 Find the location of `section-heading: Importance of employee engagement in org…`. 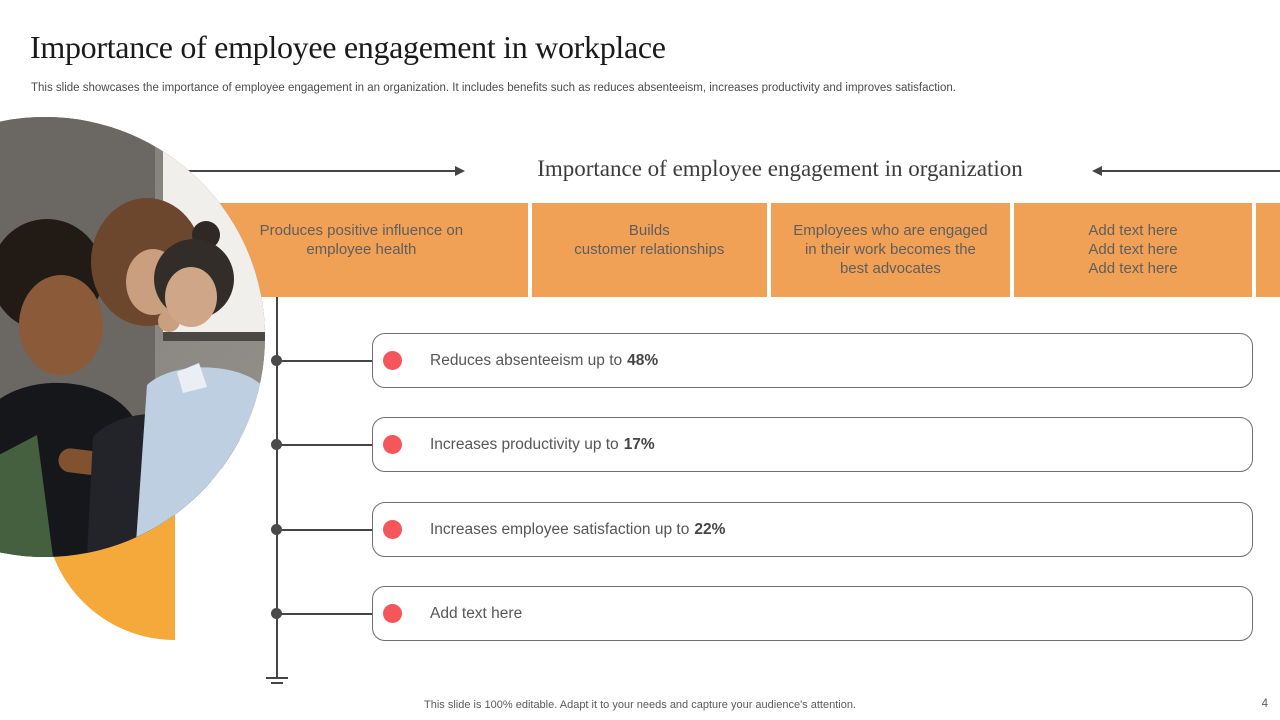

section-heading: Importance of employee engagement in org… is located at coordinates (780, 168).